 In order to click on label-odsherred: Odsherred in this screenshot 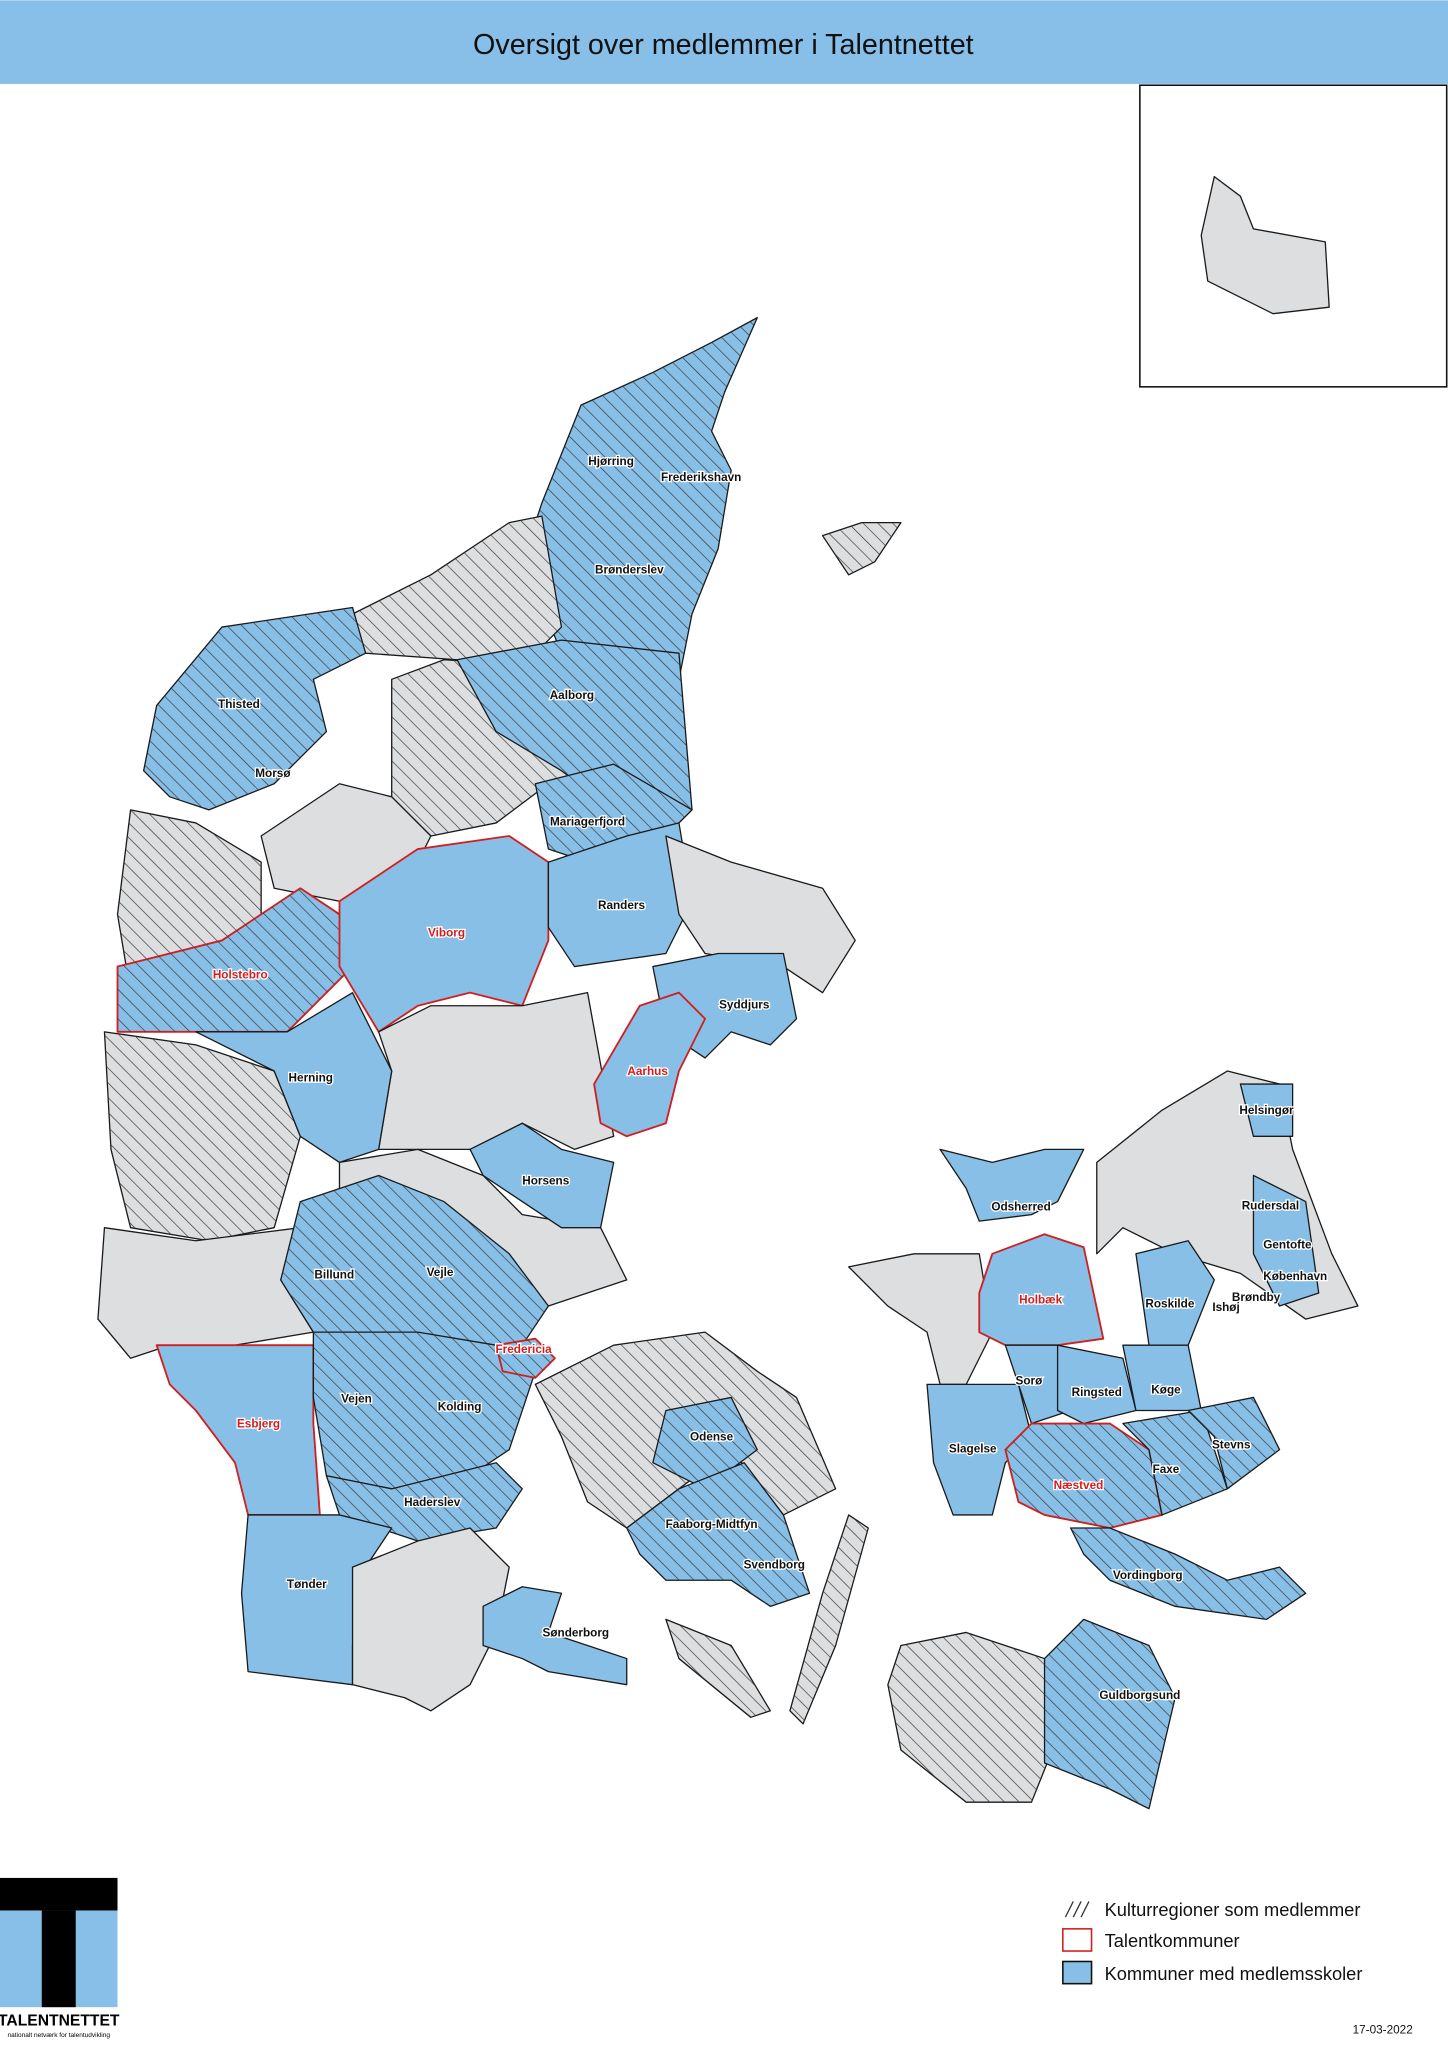, I will do `click(1020, 1207)`.